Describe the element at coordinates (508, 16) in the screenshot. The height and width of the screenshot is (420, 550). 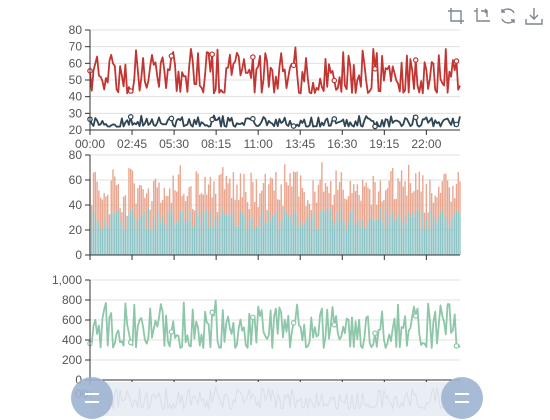
I see `restore-icon` at that location.